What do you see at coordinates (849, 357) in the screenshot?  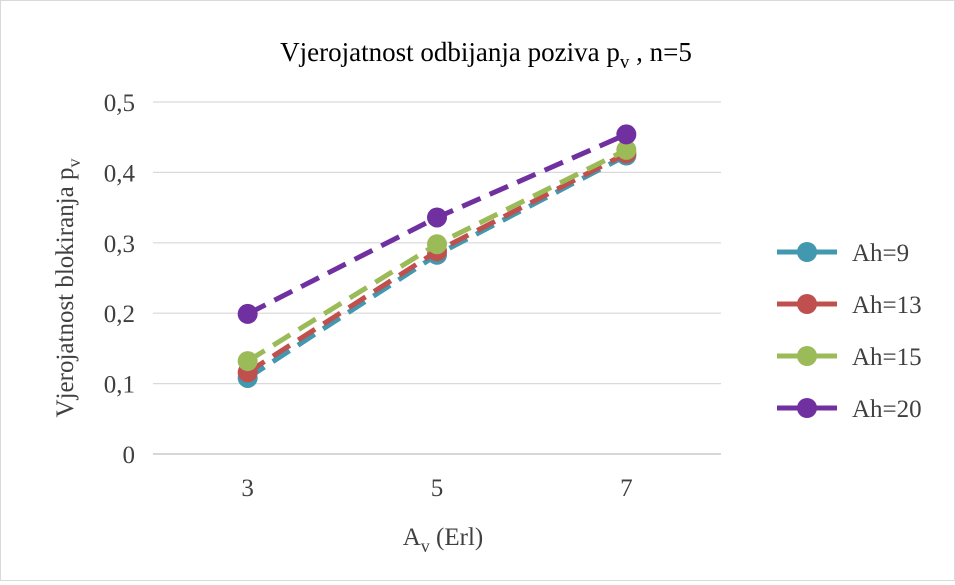 I see `legend-entry: Ah=15` at bounding box center [849, 357].